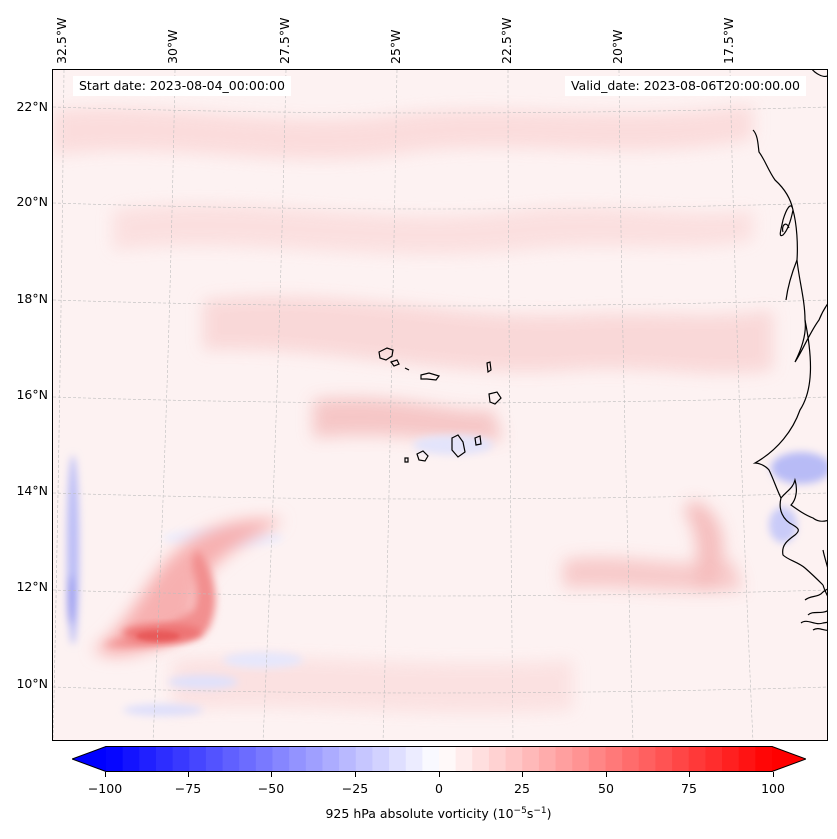 This screenshot has width=837, height=839. I want to click on island-brava, so click(406, 460).